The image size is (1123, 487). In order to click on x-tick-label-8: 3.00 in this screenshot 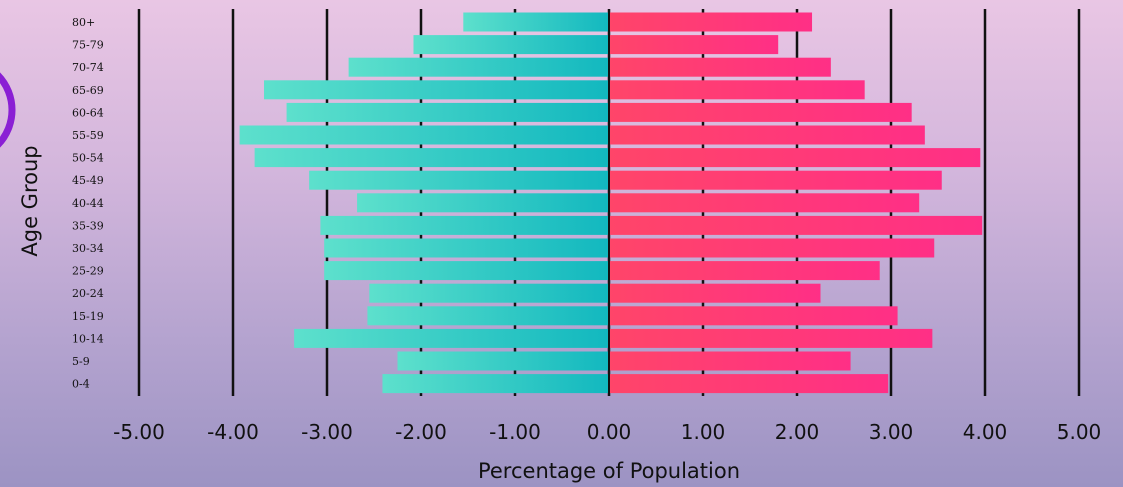, I will do `click(891, 432)`.